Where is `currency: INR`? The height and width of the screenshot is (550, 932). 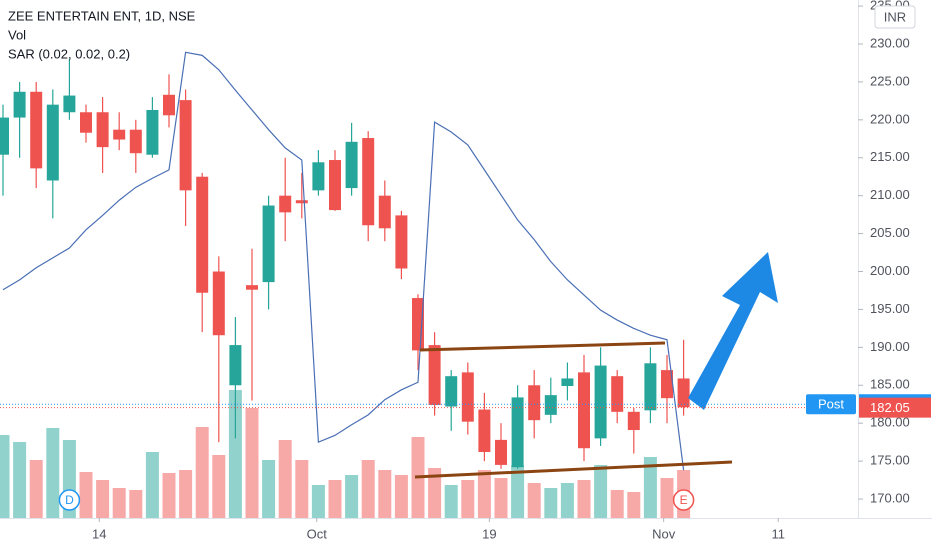
currency: INR is located at coordinates (895, 16).